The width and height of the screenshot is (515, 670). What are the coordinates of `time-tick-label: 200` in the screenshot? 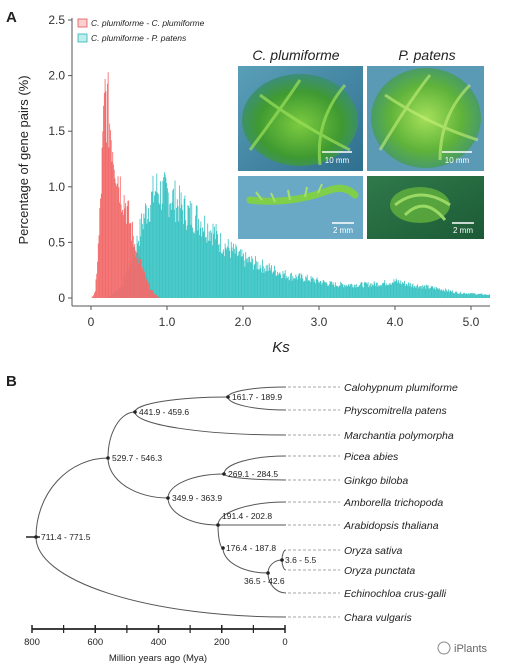 It's located at (222, 642).